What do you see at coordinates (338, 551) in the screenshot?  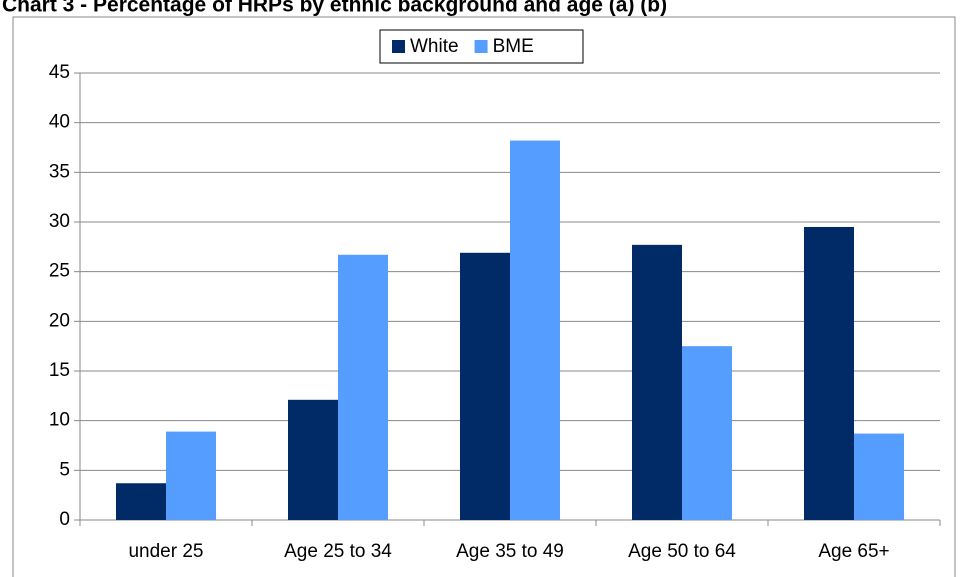 I see `x-tick-label: Age 25 to 34` at bounding box center [338, 551].